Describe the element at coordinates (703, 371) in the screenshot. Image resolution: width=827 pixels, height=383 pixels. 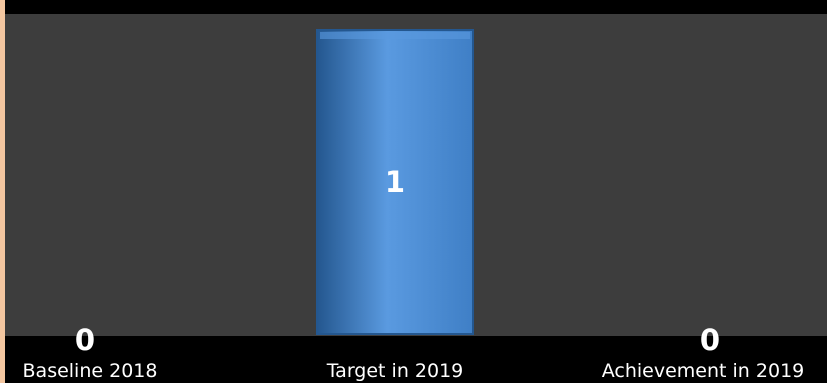
I see `category-label-2: Achievement in 2019` at that location.